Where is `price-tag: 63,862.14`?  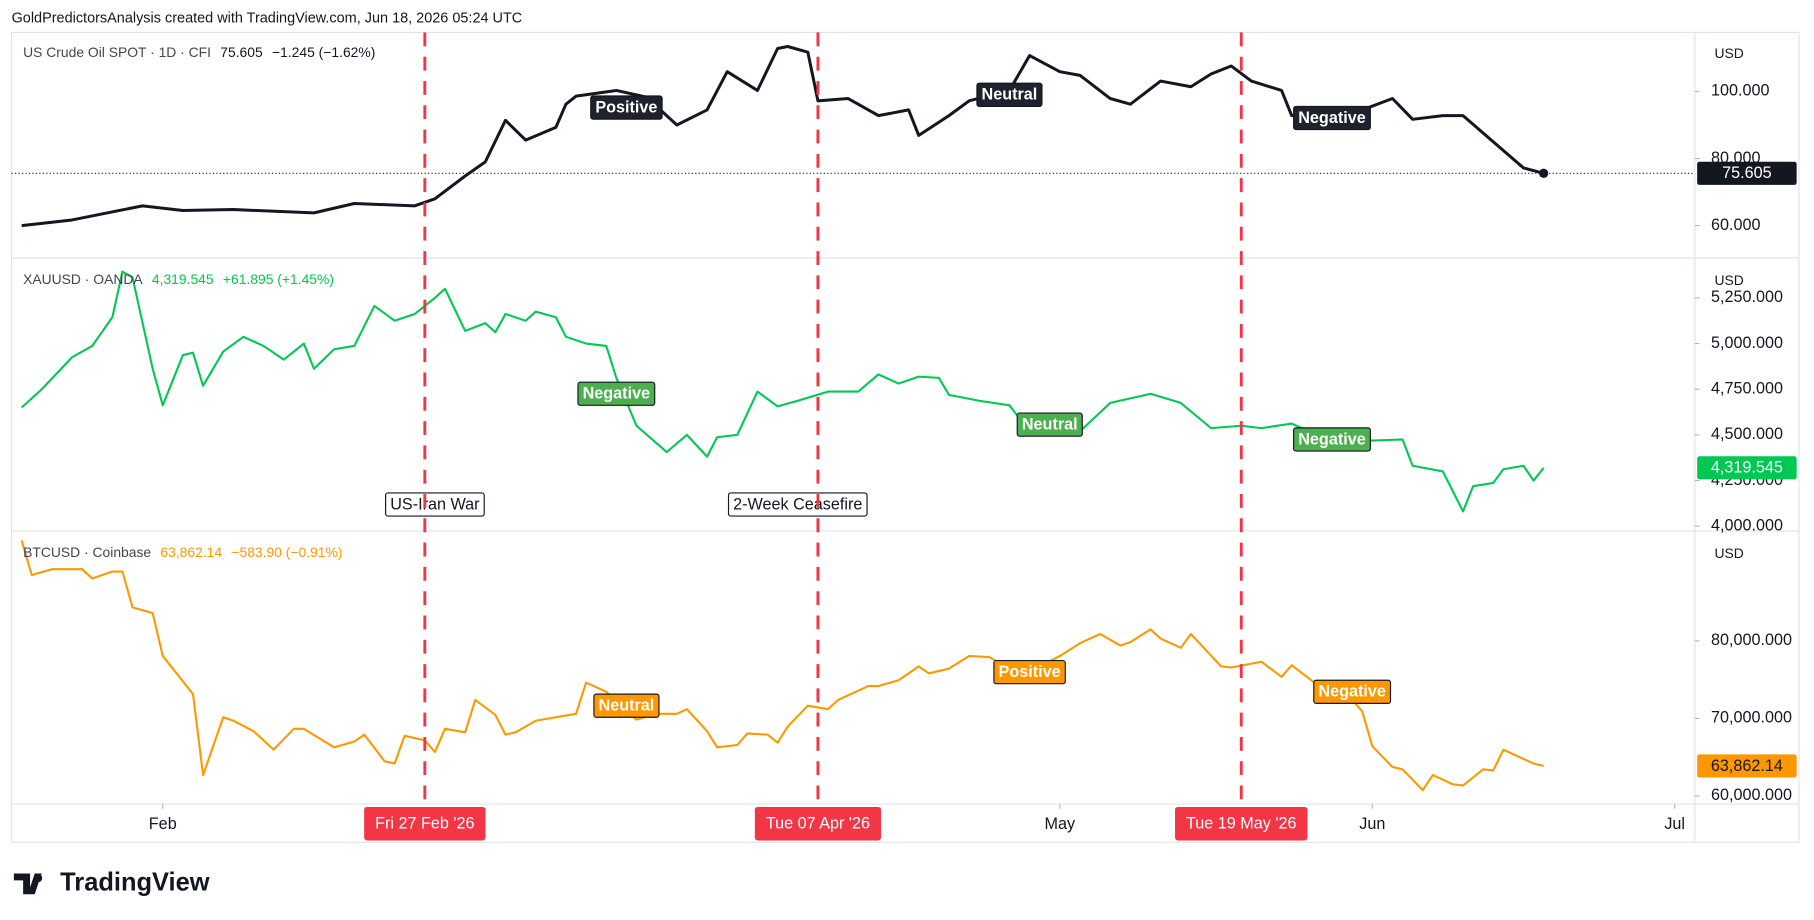
price-tag: 63,862.14 is located at coordinates (1747, 766).